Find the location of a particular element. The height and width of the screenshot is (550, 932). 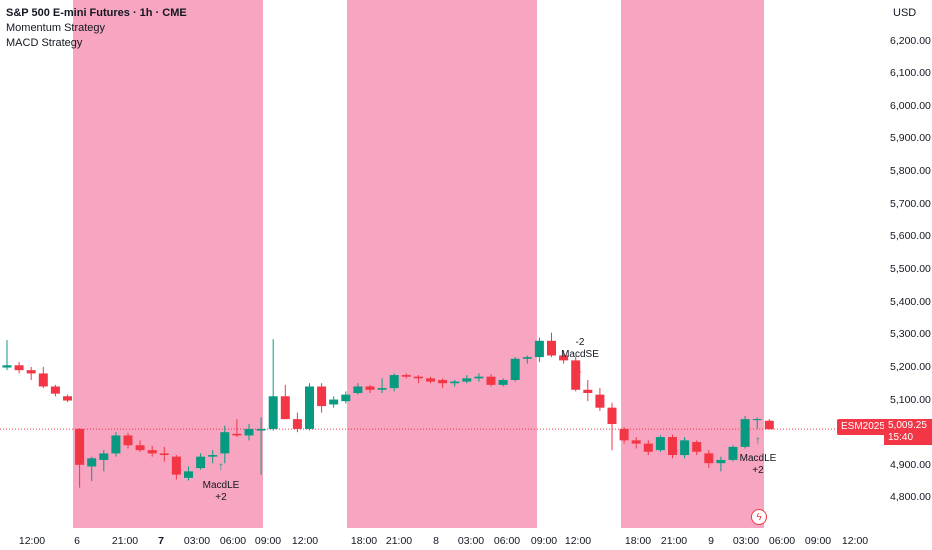

price-tick-label: 5,500.00 is located at coordinates (910, 268).